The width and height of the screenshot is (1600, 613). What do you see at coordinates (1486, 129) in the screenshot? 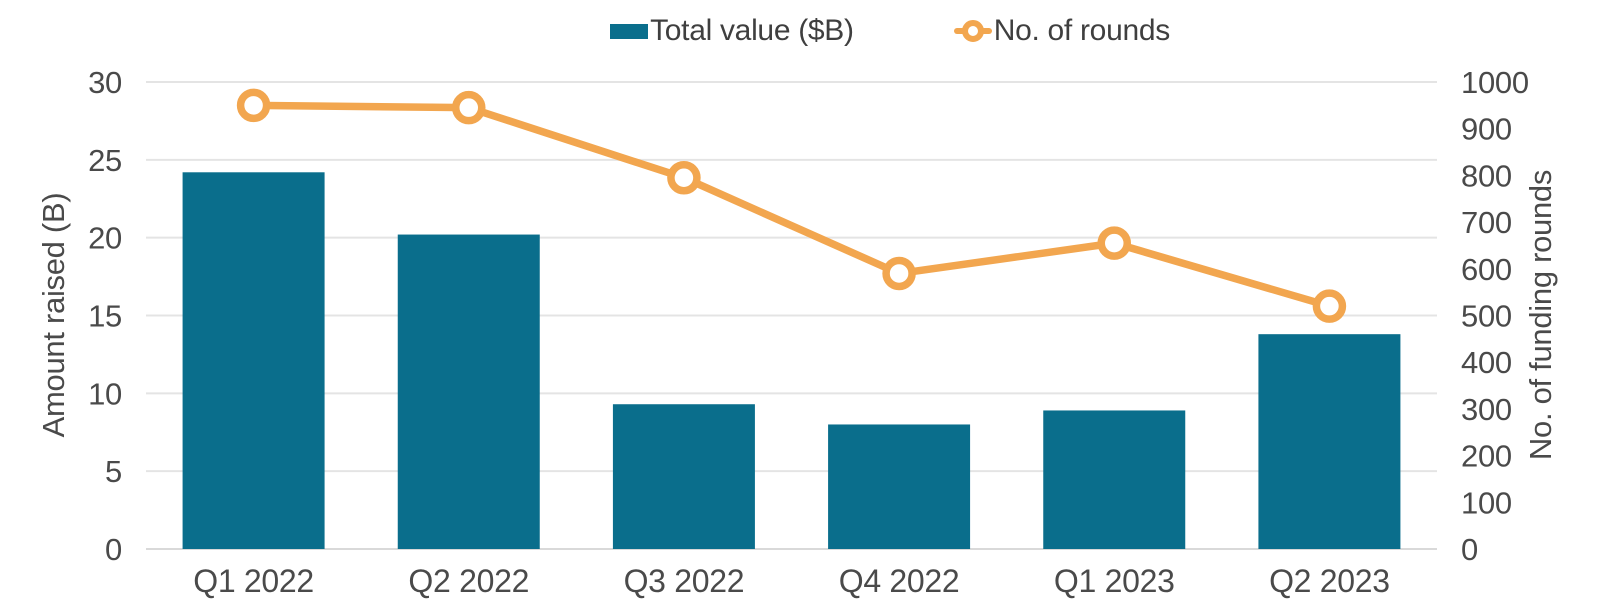
I see `right-axis-tick-label: 900` at bounding box center [1486, 129].